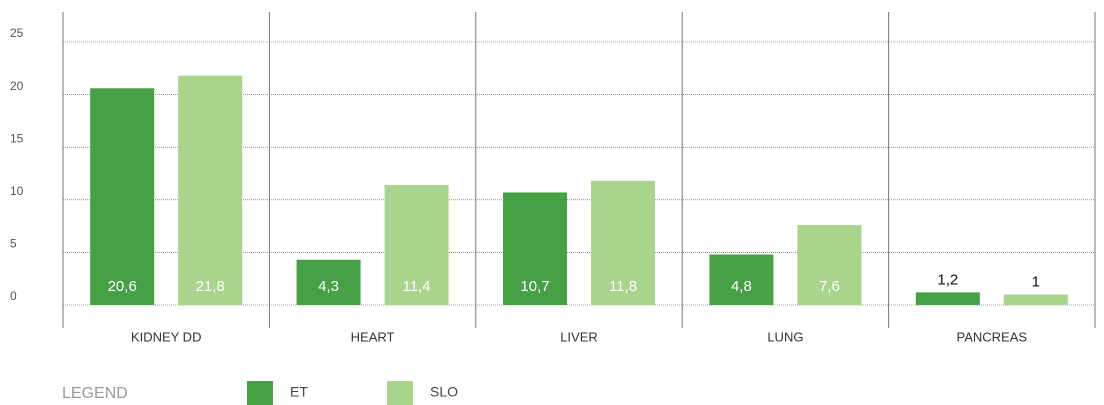  Describe the element at coordinates (741, 286) in the screenshot. I see `data-label: 4,8` at that location.